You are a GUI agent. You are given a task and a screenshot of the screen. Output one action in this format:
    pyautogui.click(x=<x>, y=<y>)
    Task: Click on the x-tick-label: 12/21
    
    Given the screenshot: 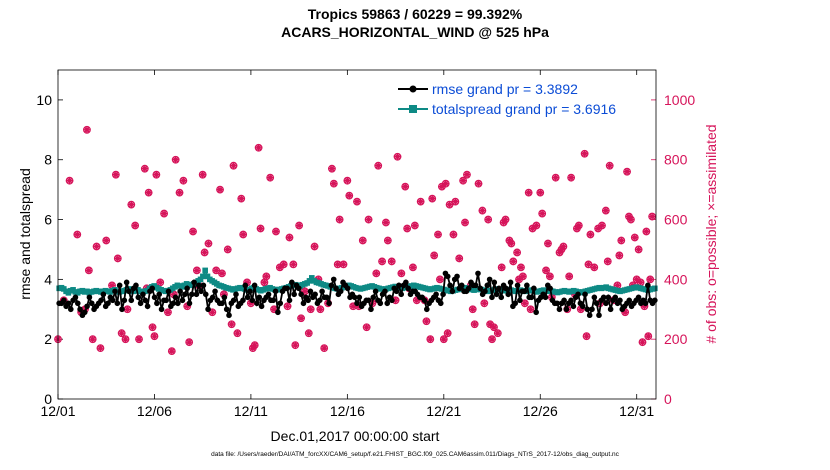 What is the action you would take?
    pyautogui.click(x=443, y=411)
    